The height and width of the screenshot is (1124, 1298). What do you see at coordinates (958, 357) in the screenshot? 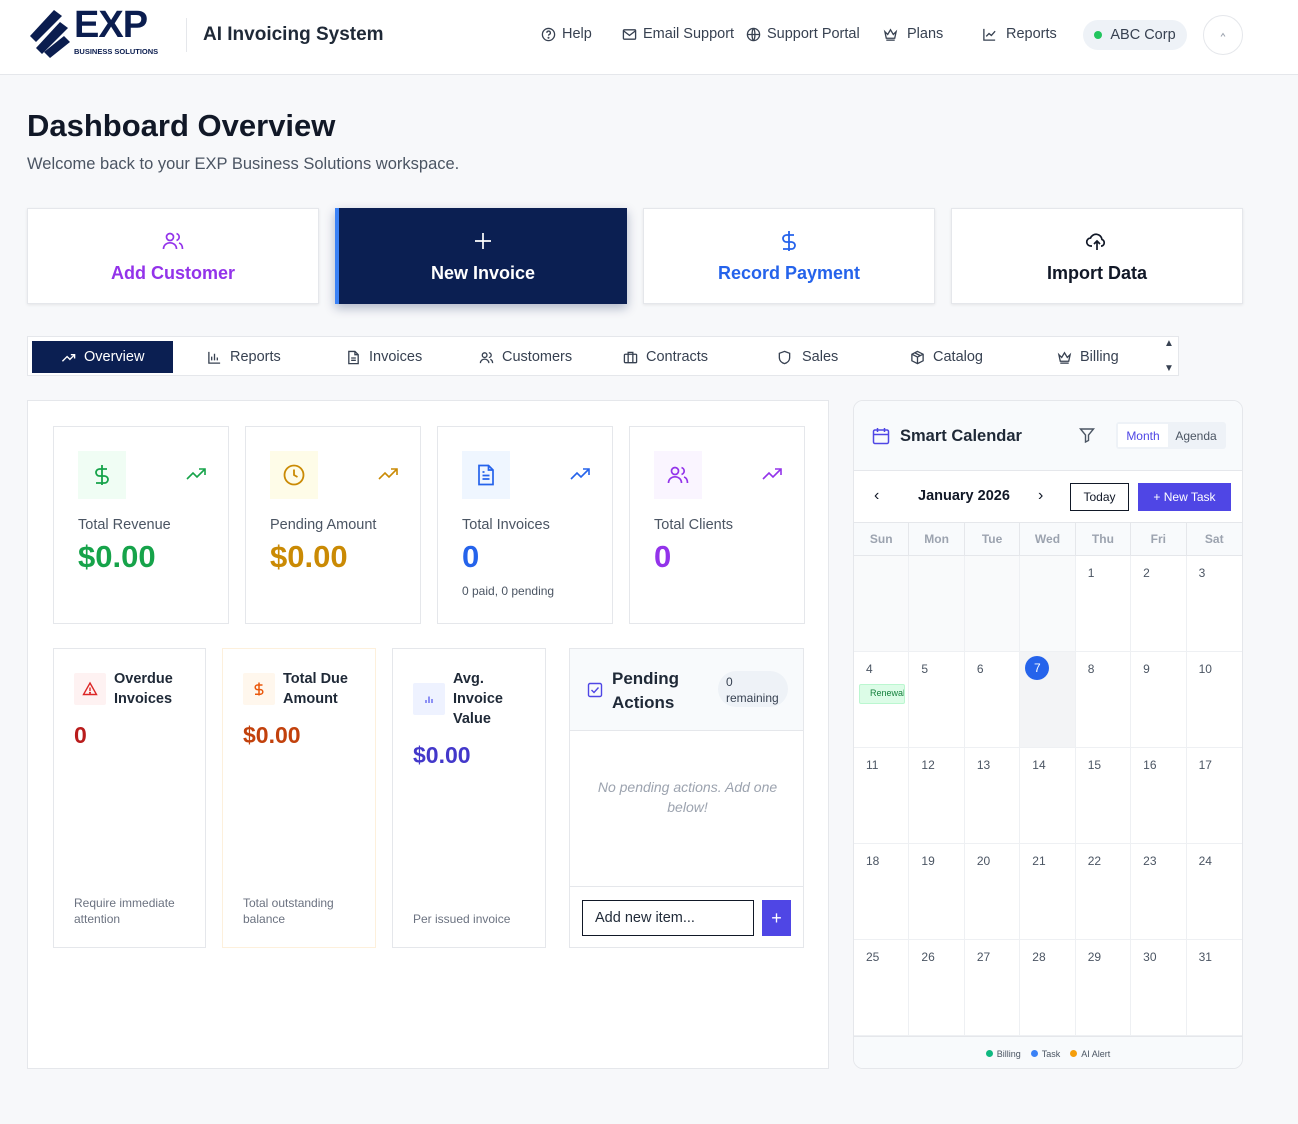
I see `tab-catalog-label: Catalog` at bounding box center [958, 357].